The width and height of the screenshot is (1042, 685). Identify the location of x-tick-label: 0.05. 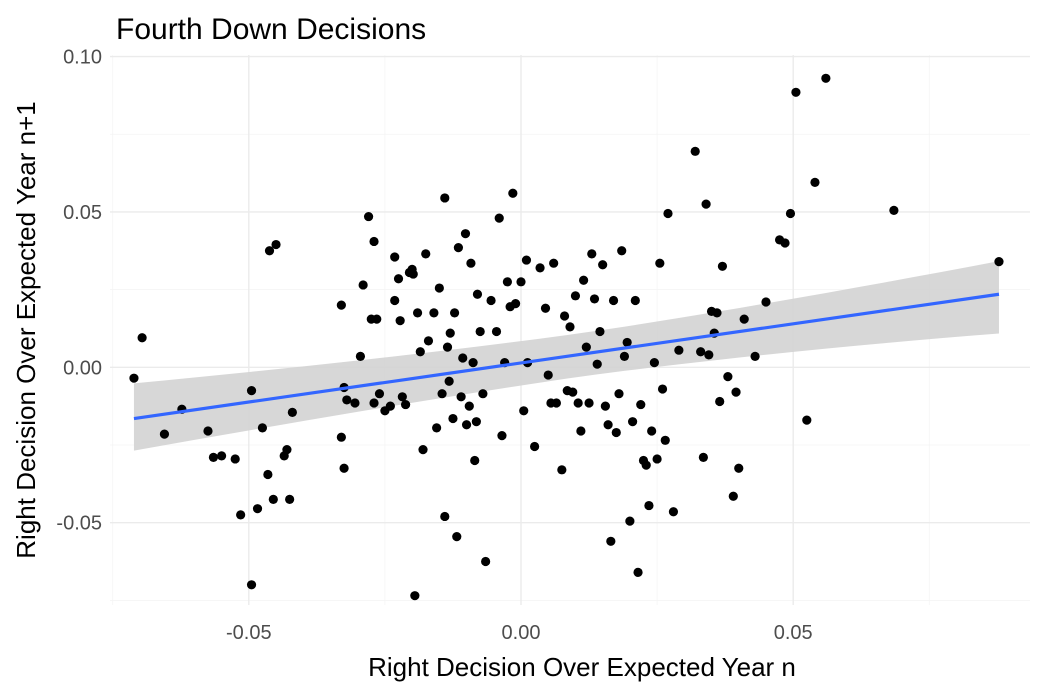
(793, 633).